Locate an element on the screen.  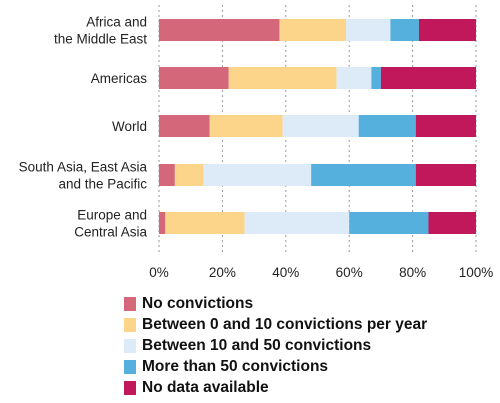
category-label-2-0: World is located at coordinates (129, 126).